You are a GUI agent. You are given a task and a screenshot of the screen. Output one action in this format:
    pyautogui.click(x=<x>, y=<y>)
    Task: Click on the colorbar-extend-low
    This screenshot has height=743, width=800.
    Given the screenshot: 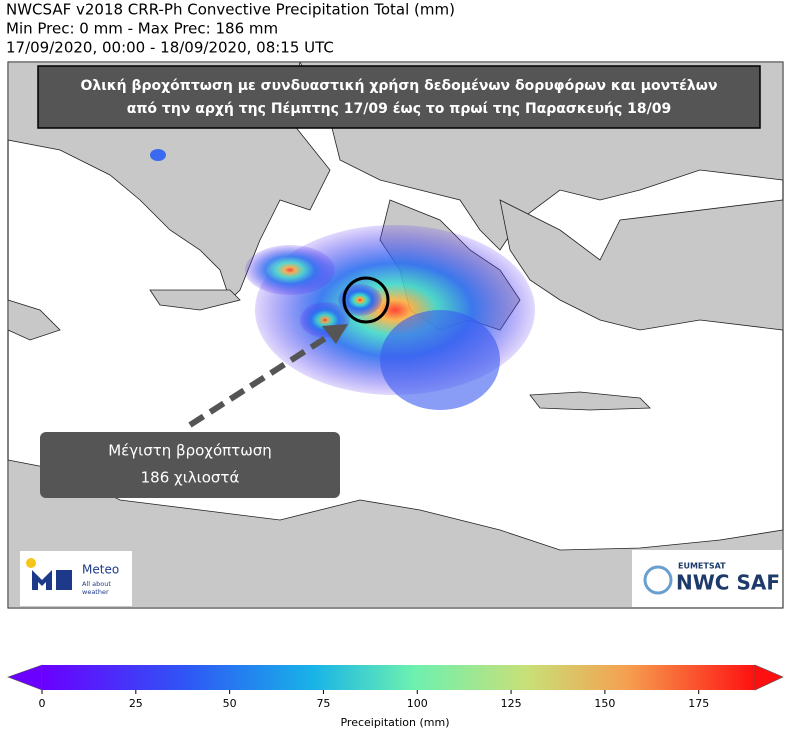 What is the action you would take?
    pyautogui.click(x=25, y=677)
    